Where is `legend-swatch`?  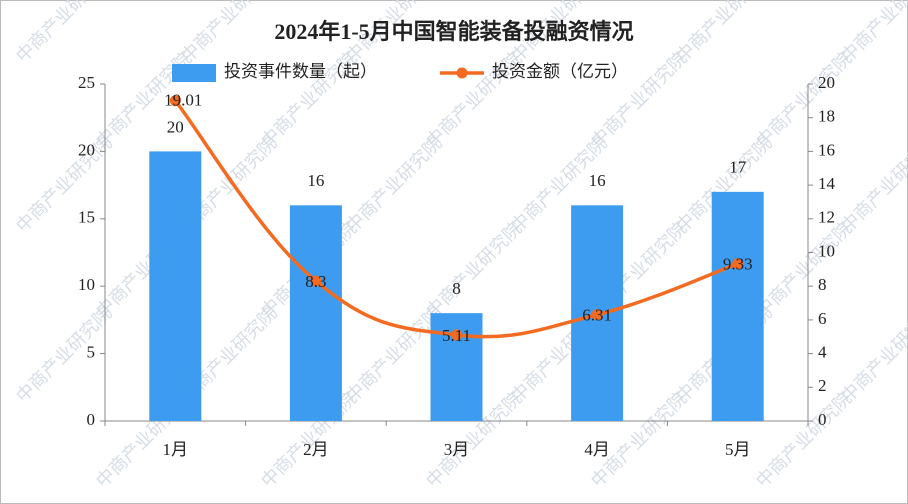
legend-swatch is located at coordinates (194, 73).